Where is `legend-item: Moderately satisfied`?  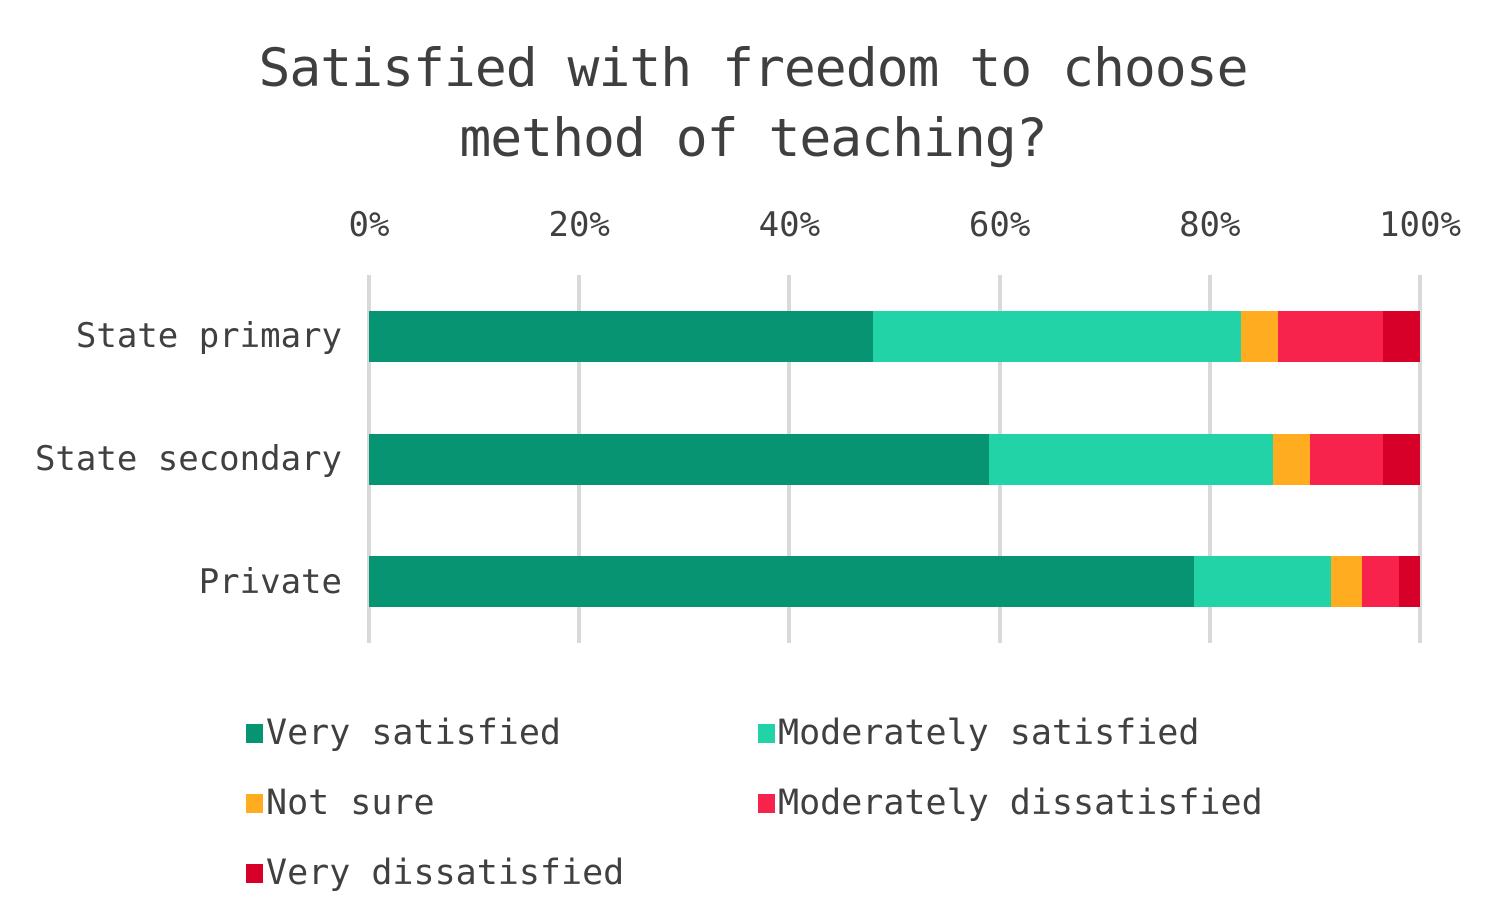 legend-item: Moderately satisfied is located at coordinates (1092, 733).